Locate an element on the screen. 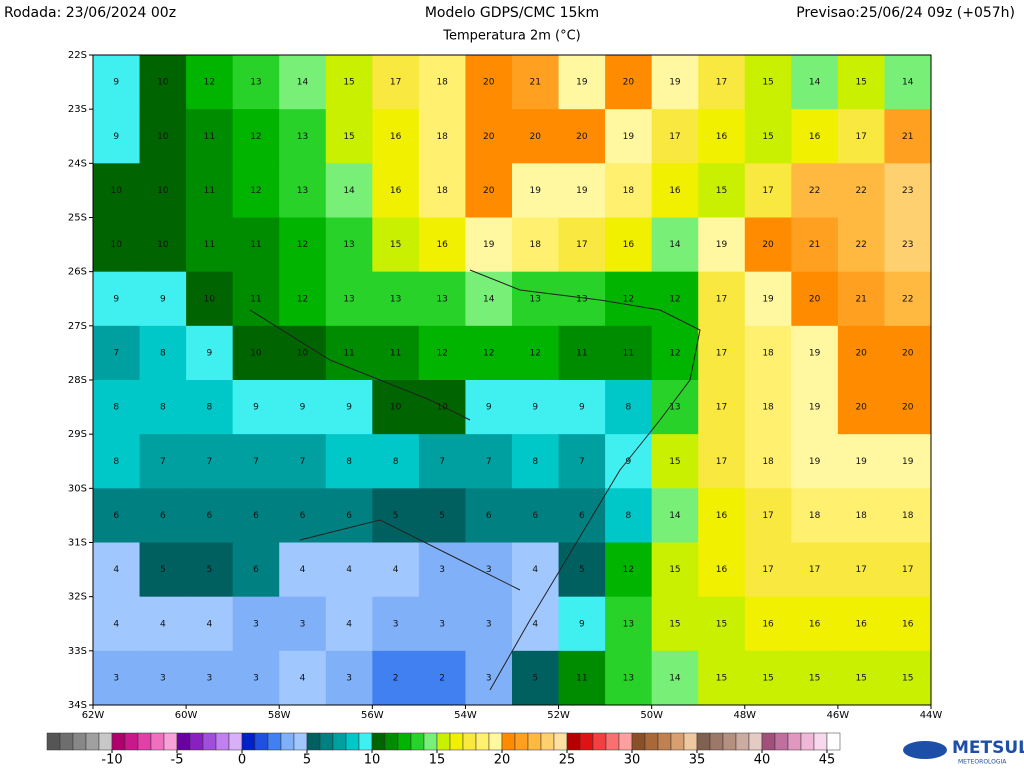  colorbar-label: 30 is located at coordinates (632, 760).